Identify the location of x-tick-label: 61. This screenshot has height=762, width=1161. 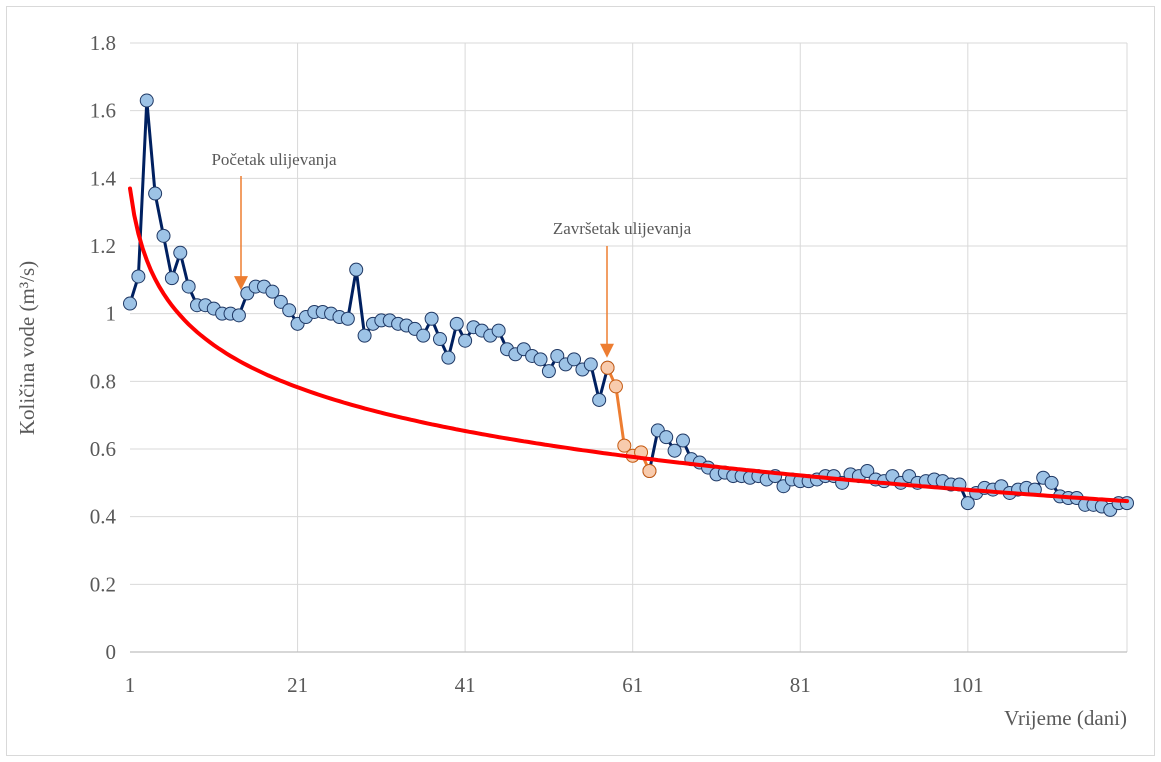
(632, 685).